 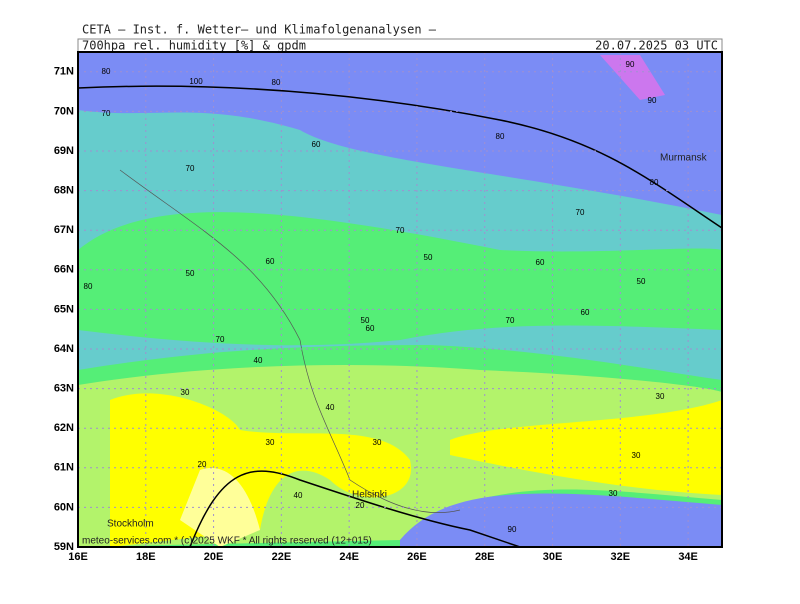 What do you see at coordinates (64, 270) in the screenshot?
I see `y-tick-label: 66N` at bounding box center [64, 270].